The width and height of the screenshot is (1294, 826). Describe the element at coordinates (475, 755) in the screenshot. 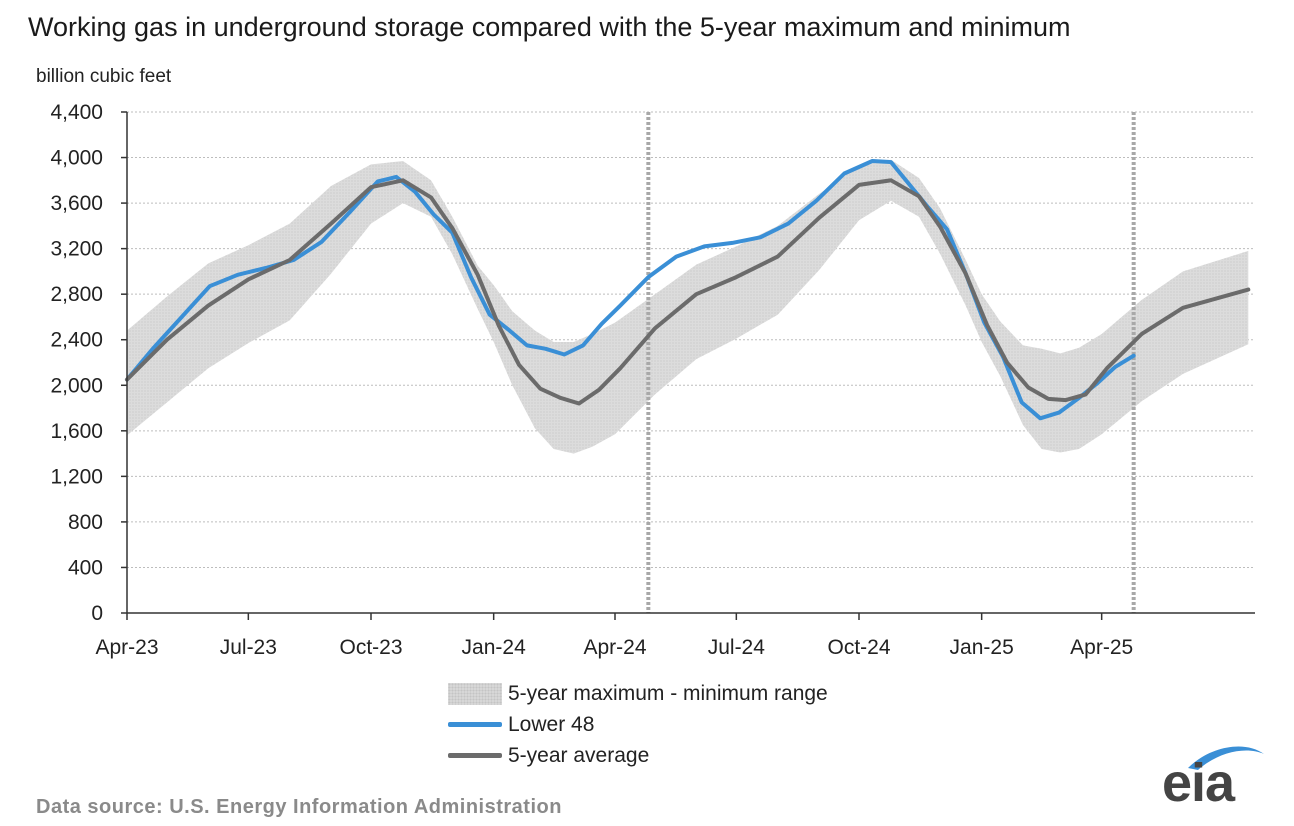

I see `legend-swatch-average` at that location.